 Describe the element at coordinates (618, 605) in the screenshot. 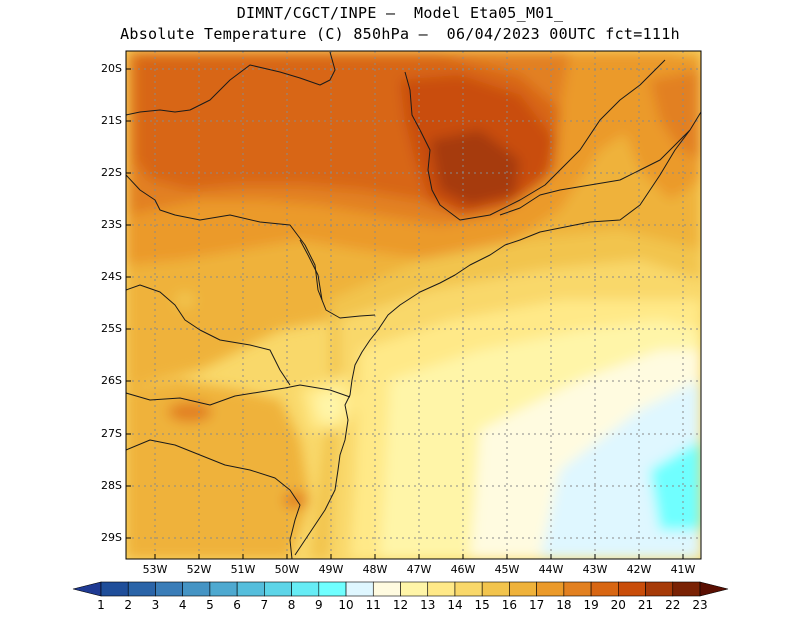

I see `colorbar-label: 20` at that location.